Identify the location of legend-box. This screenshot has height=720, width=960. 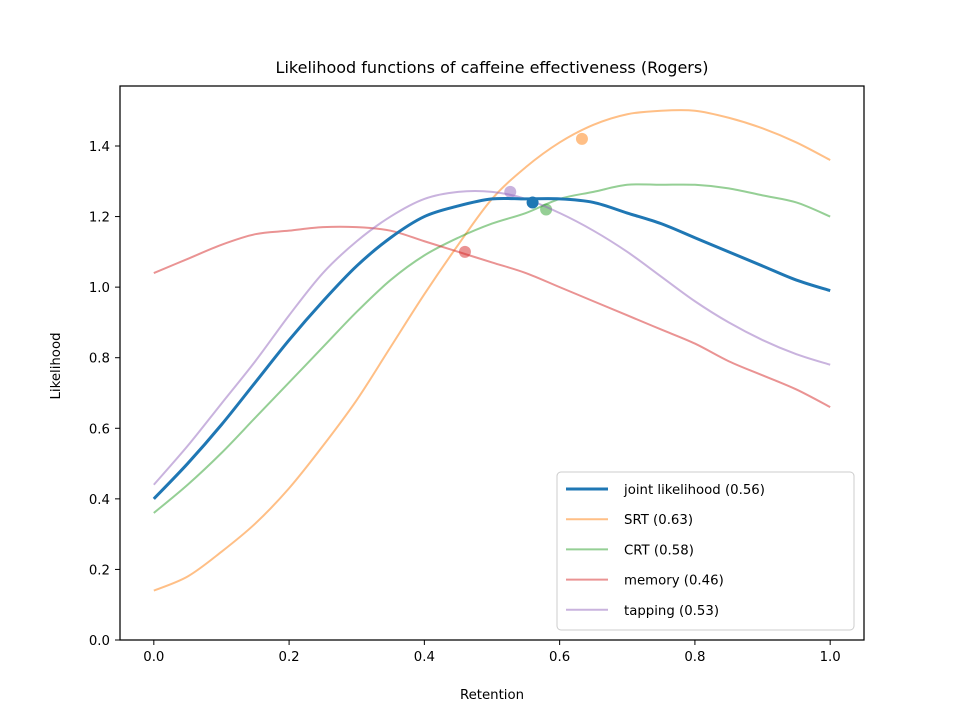
(705, 551).